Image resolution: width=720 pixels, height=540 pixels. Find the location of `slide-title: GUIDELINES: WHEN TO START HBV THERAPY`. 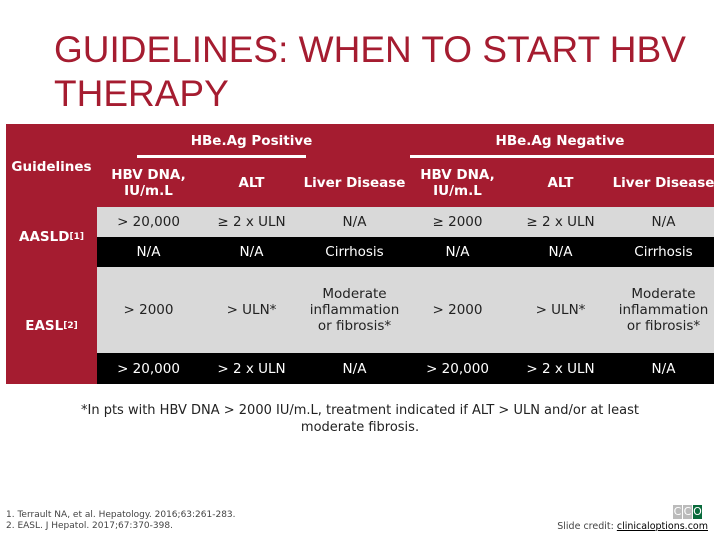

slide-title: GUIDELINES: WHEN TO START HBV THERAPY is located at coordinates (370, 71).